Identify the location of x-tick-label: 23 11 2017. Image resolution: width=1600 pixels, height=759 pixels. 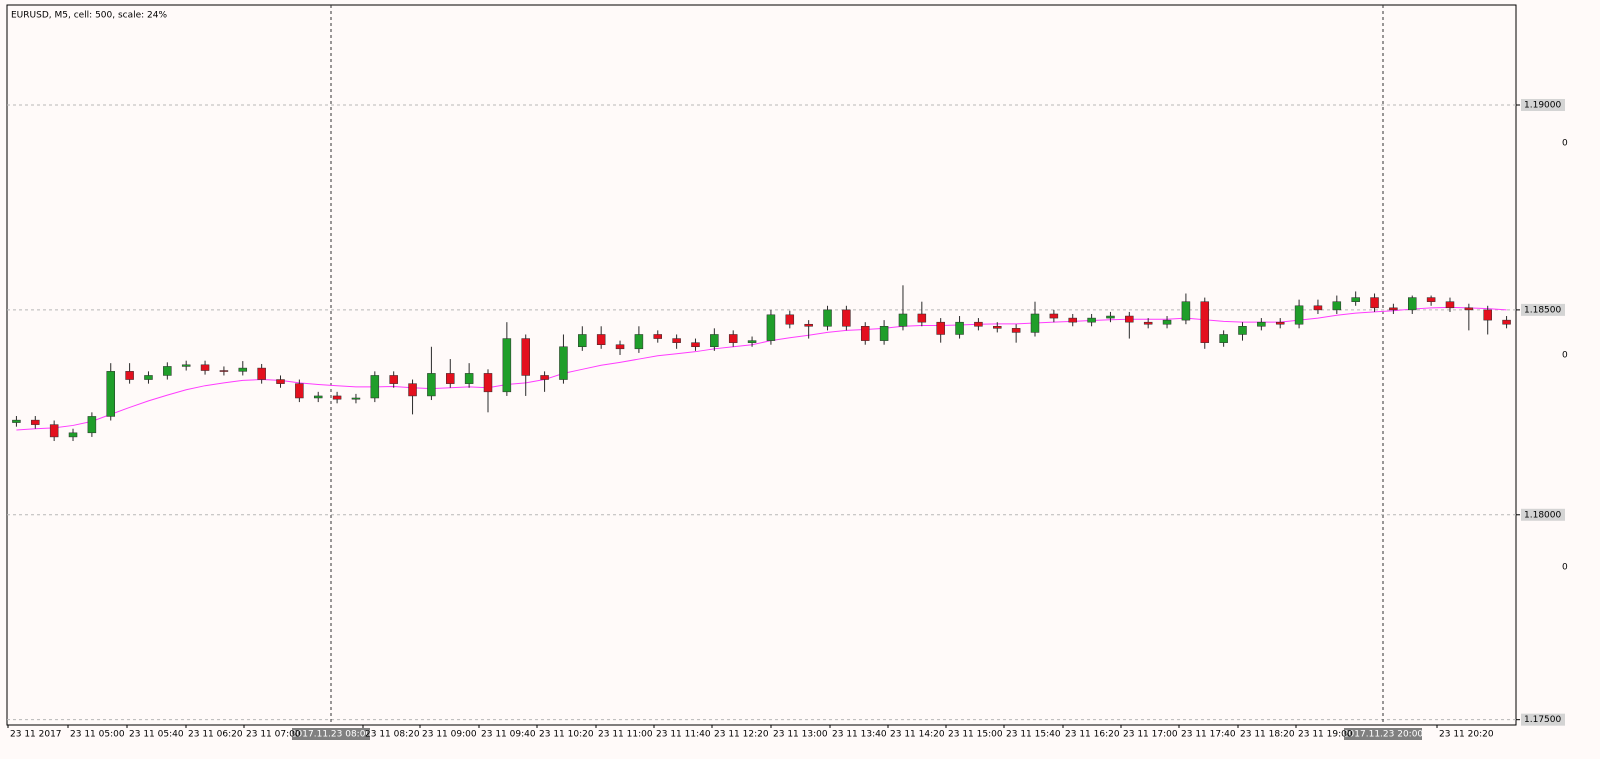
(36, 735).